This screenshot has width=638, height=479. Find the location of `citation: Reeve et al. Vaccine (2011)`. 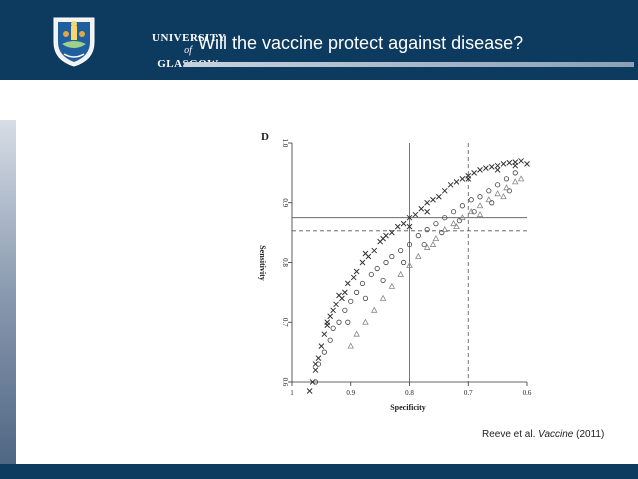

citation: Reeve et al. Vaccine (2011) is located at coordinates (543, 434).